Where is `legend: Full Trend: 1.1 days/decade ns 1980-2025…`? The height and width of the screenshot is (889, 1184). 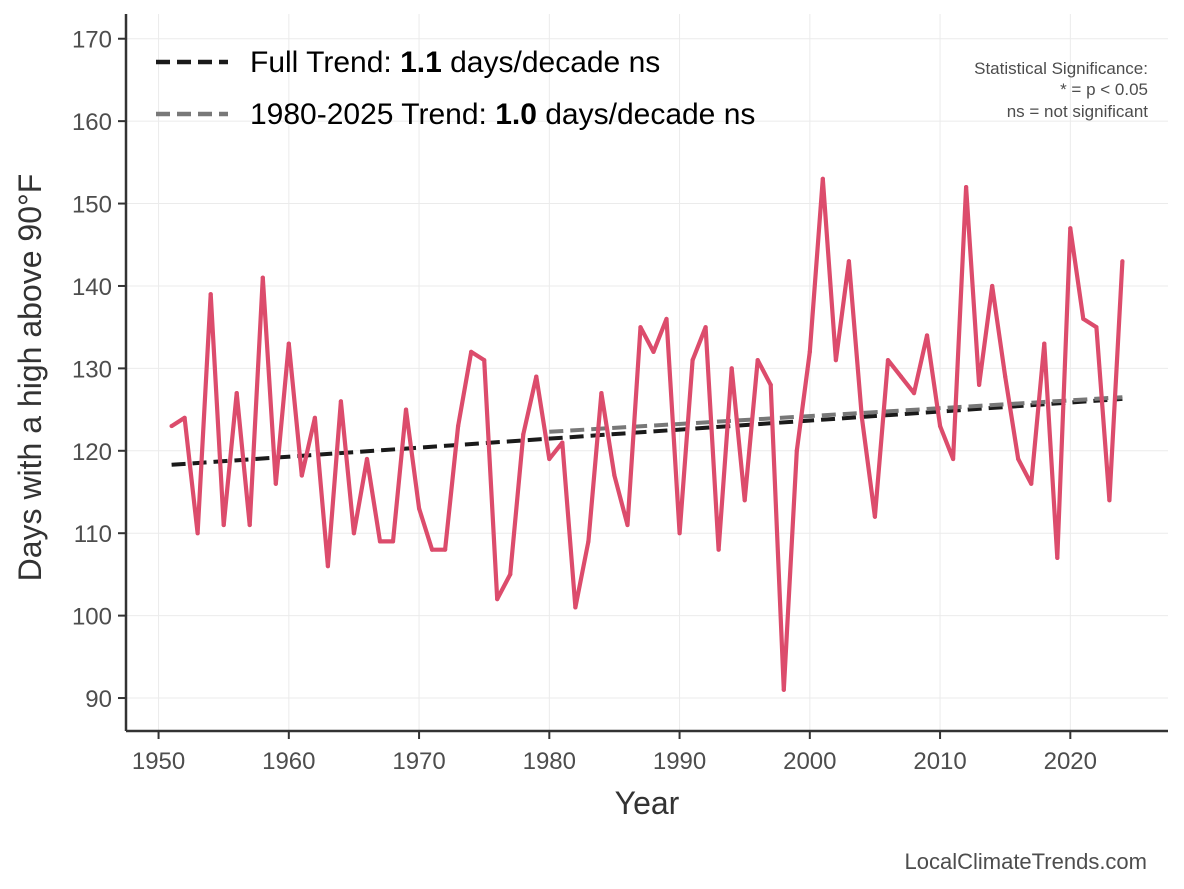 legend: Full Trend: 1.1 days/decade ns 1980-2025… is located at coordinates (455, 88).